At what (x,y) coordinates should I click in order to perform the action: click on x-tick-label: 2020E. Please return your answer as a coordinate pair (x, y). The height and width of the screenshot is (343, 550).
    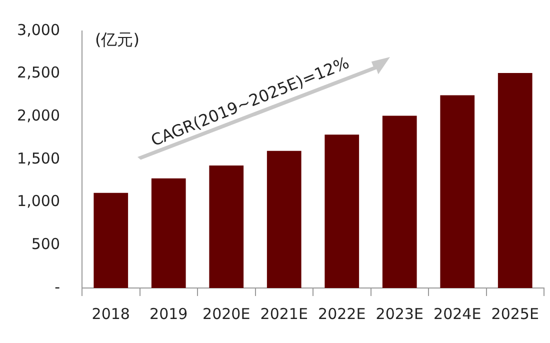
    Looking at the image, I should click on (226, 313).